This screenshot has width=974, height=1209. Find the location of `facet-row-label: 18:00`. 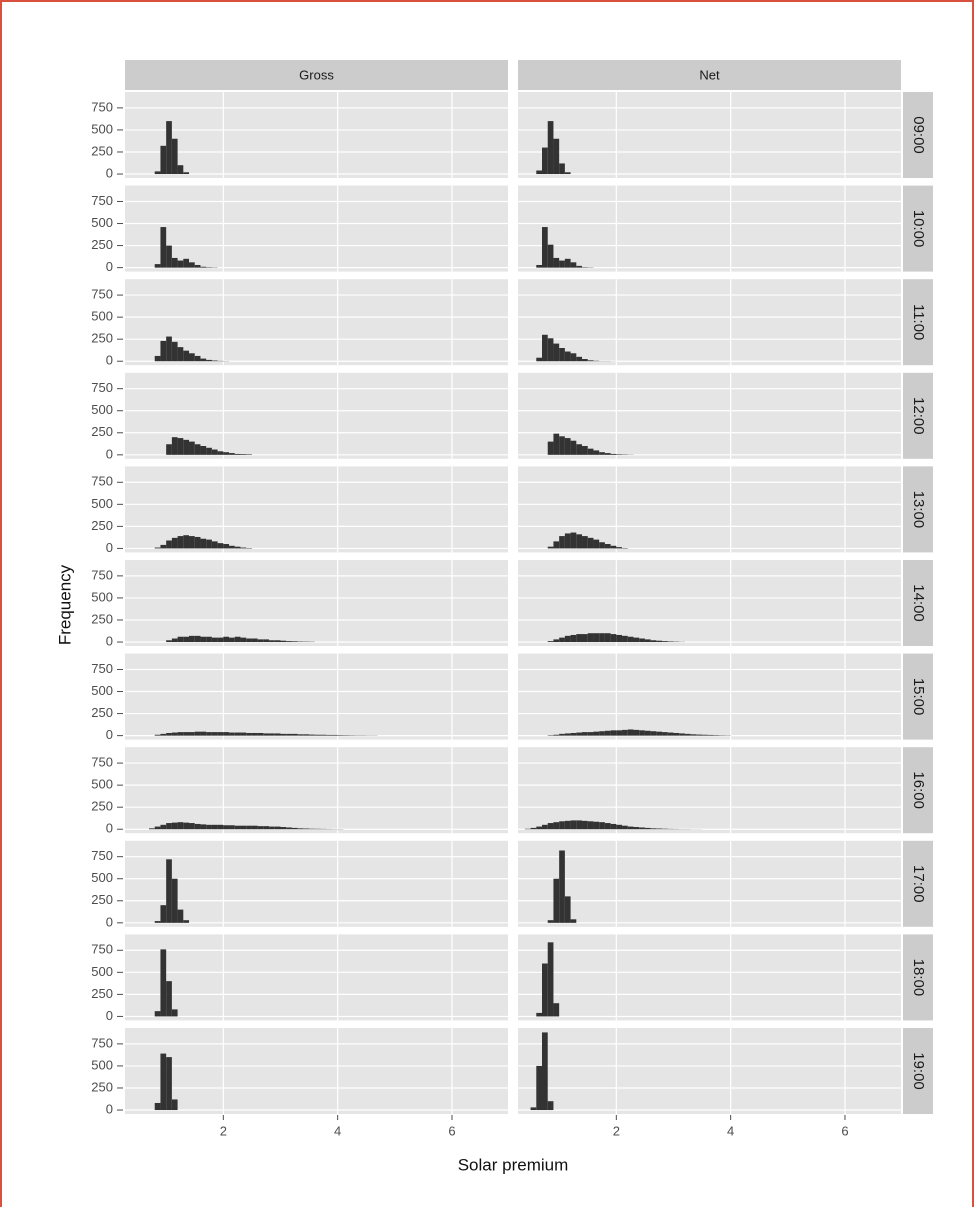

facet-row-label: 18:00 is located at coordinates (918, 978).